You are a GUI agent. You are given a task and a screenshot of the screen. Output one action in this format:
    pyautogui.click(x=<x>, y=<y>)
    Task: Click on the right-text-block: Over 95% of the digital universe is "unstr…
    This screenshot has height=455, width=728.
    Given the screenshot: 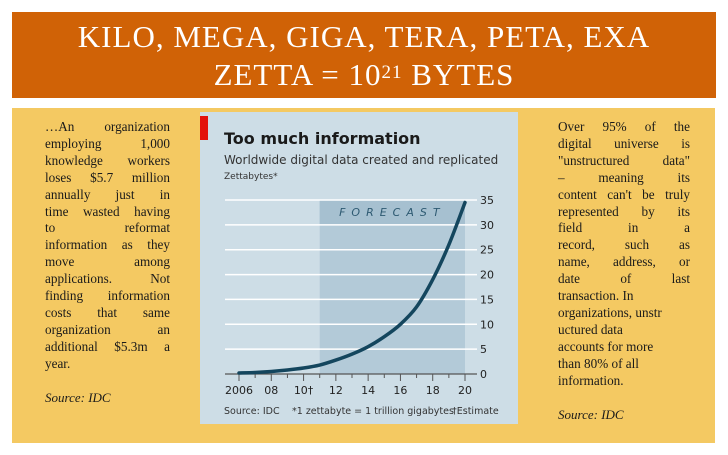 What is the action you would take?
    pyautogui.click(x=624, y=254)
    